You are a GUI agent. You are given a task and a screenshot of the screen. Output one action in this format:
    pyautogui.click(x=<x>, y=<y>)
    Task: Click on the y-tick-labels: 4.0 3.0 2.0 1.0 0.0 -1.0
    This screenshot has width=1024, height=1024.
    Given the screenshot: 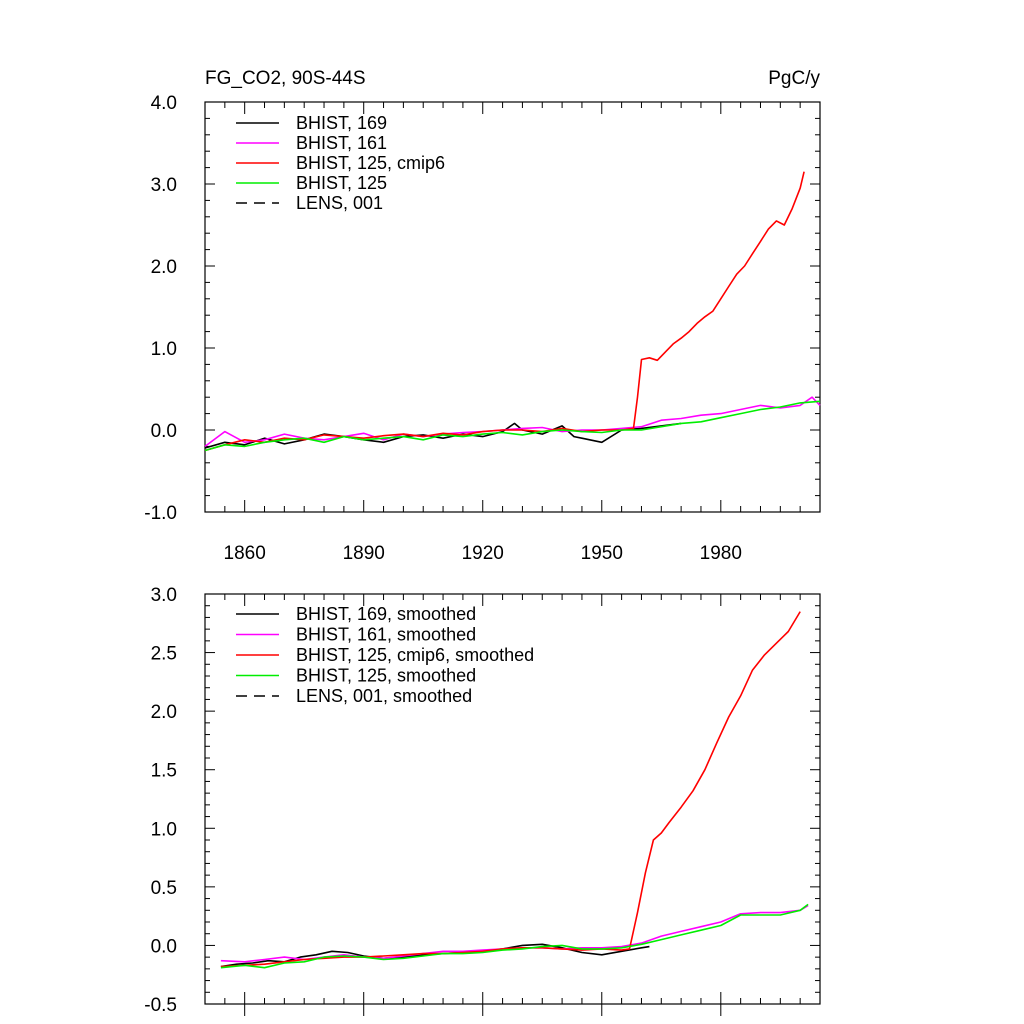 What is the action you would take?
    pyautogui.click(x=160, y=308)
    